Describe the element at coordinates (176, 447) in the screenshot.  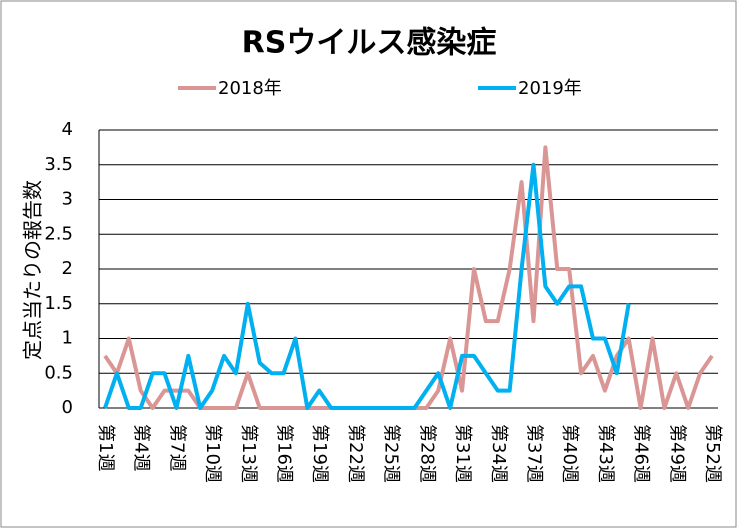
I see `x-tick-label: 第7週` at that location.